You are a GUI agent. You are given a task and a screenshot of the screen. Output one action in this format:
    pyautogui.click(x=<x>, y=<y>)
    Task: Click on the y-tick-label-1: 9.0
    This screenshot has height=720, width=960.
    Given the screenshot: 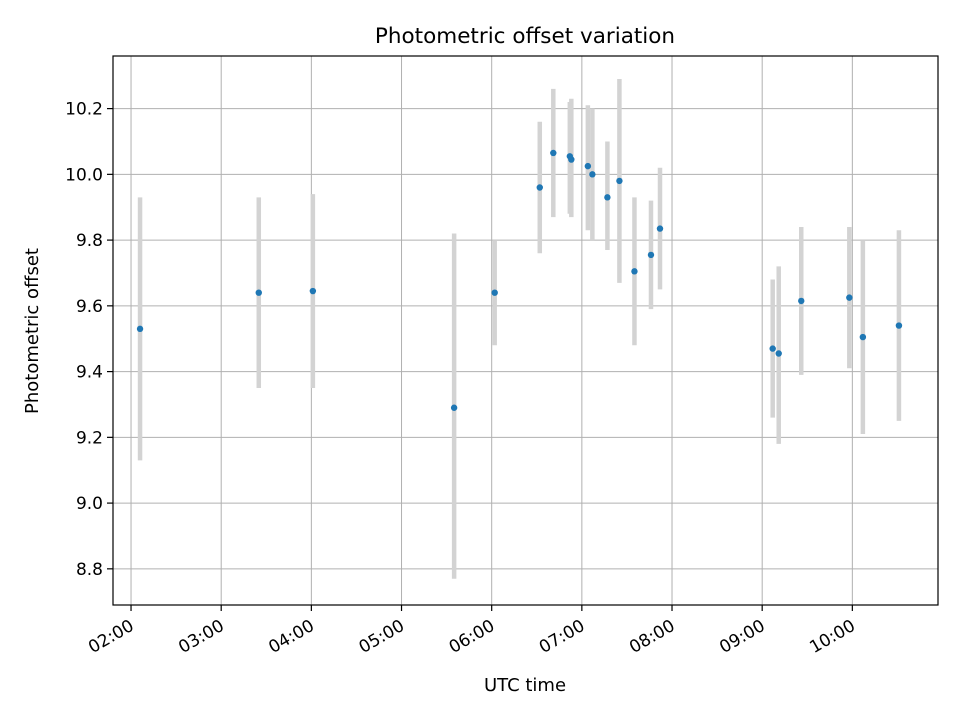 What is the action you would take?
    pyautogui.click(x=89, y=504)
    